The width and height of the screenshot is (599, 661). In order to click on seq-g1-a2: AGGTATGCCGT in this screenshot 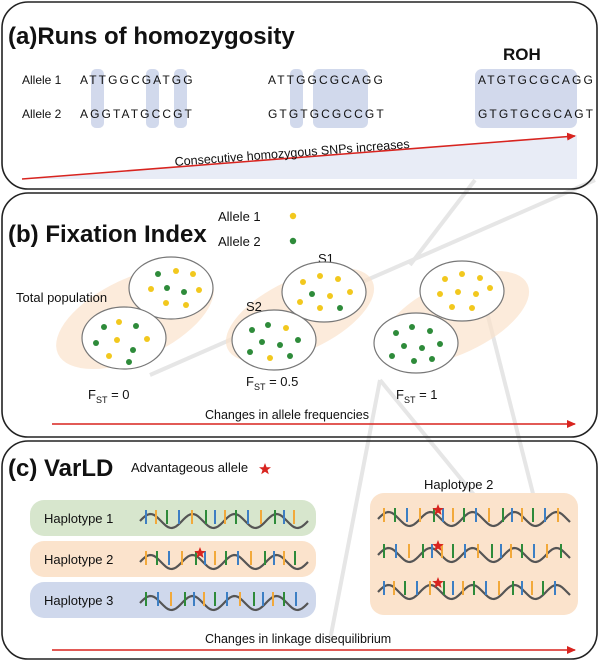, I will do `click(137, 114)`.